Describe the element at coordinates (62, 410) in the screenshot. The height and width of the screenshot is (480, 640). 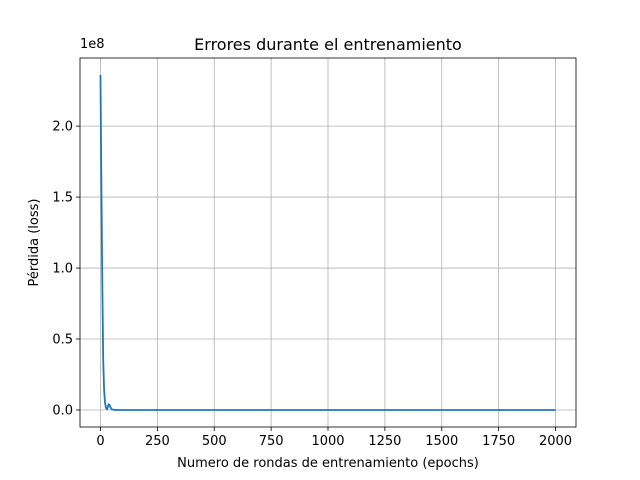
I see `y-tick-label: 0.0` at that location.